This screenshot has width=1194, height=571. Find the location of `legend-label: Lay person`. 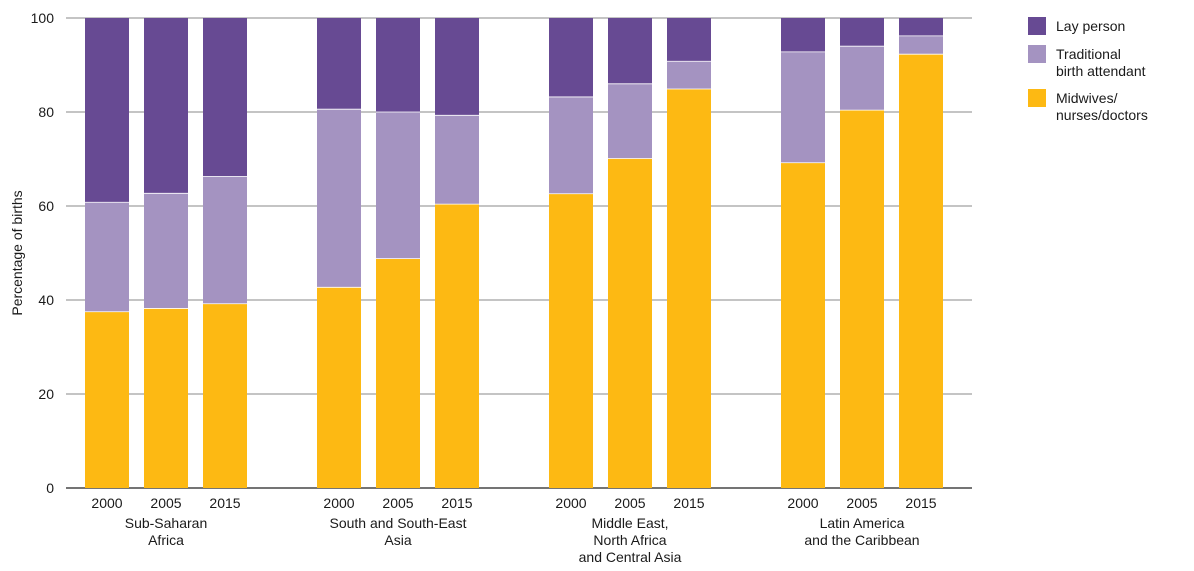

legend-label: Lay person is located at coordinates (1090, 26).